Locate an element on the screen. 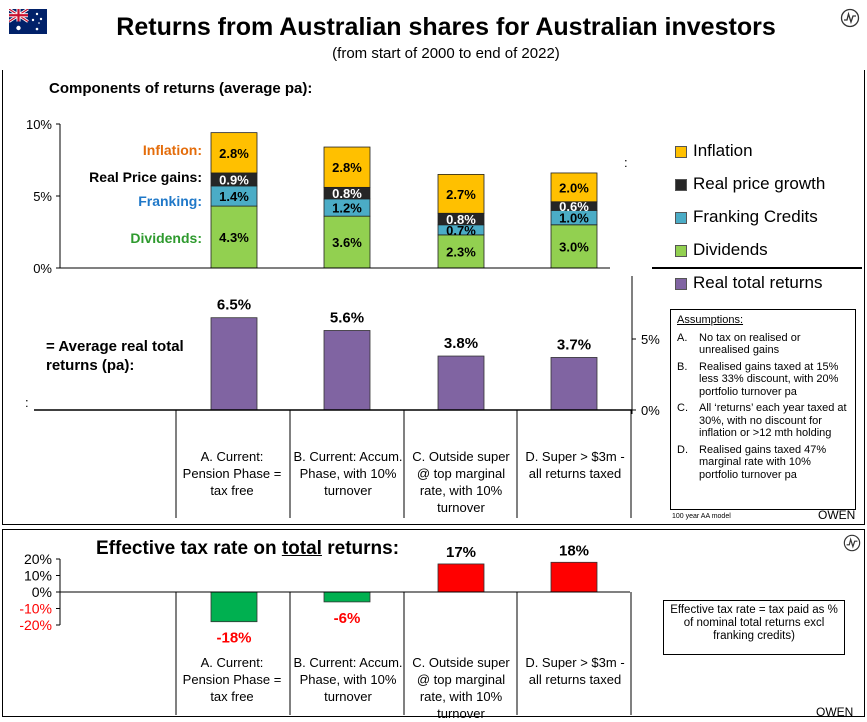 Image resolution: width=867 pixels, height=722 pixels. tax-value-label: -6% is located at coordinates (347, 618).